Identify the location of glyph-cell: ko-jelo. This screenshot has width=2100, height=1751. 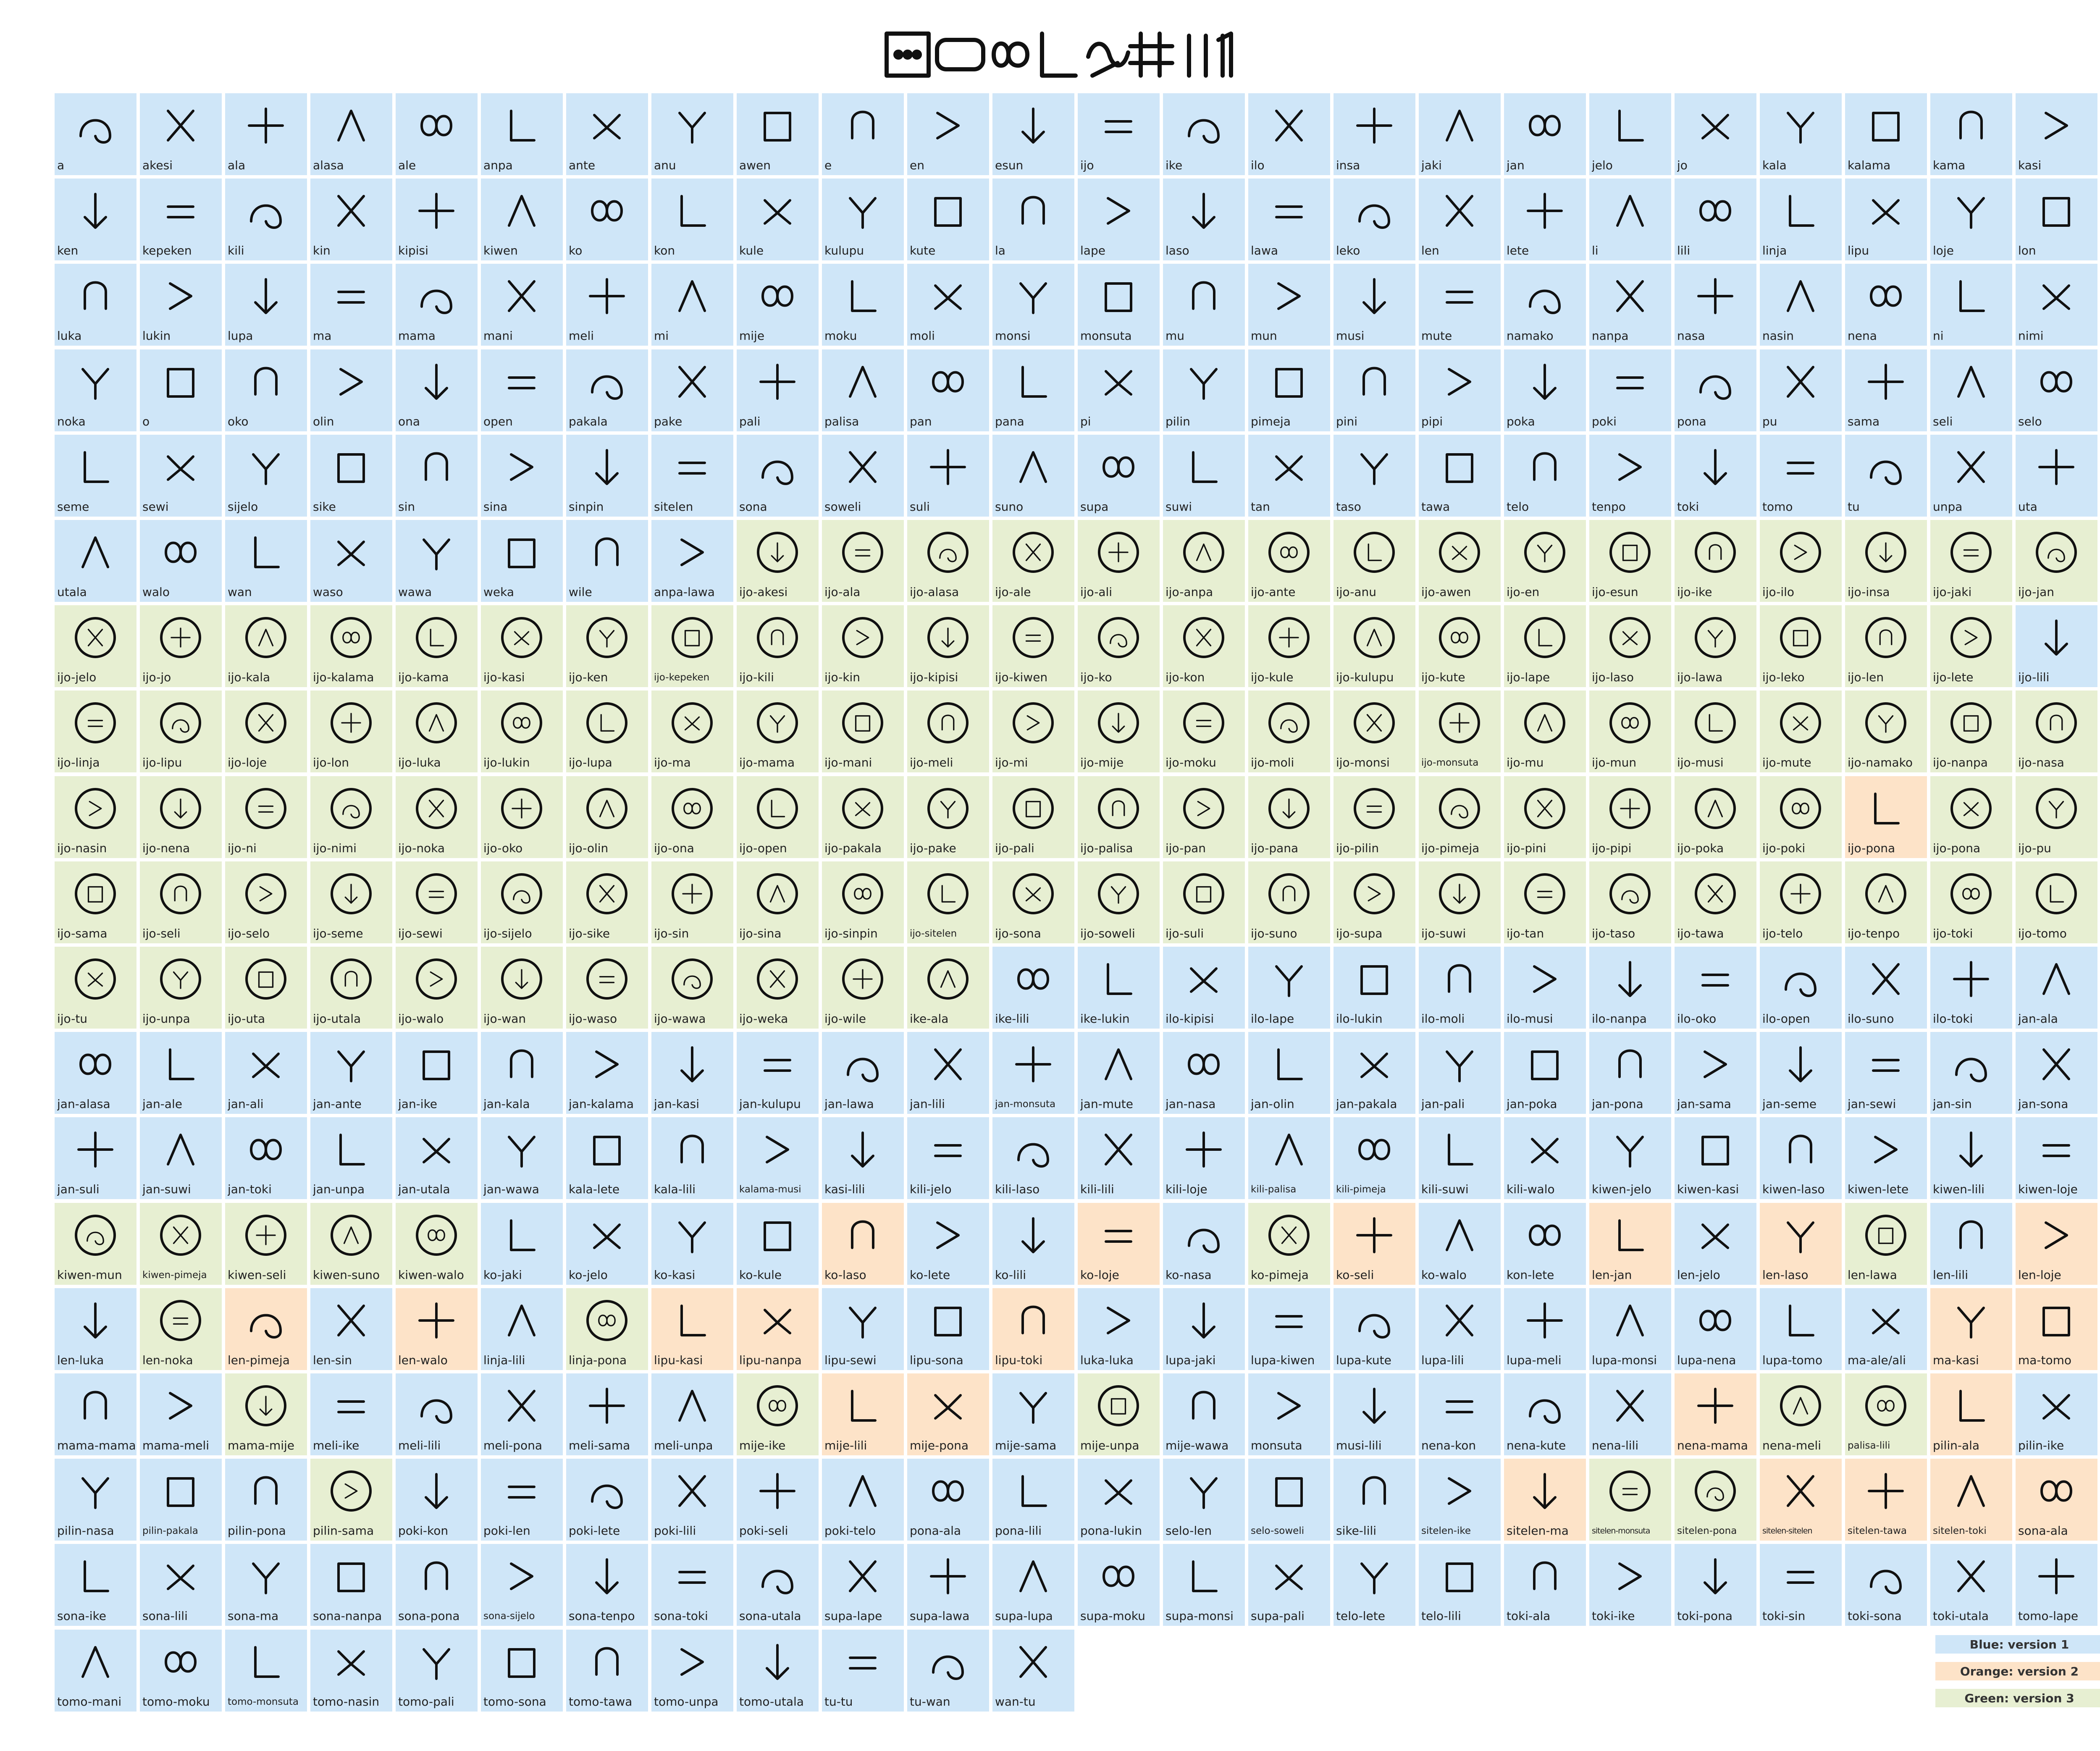
(607, 1244).